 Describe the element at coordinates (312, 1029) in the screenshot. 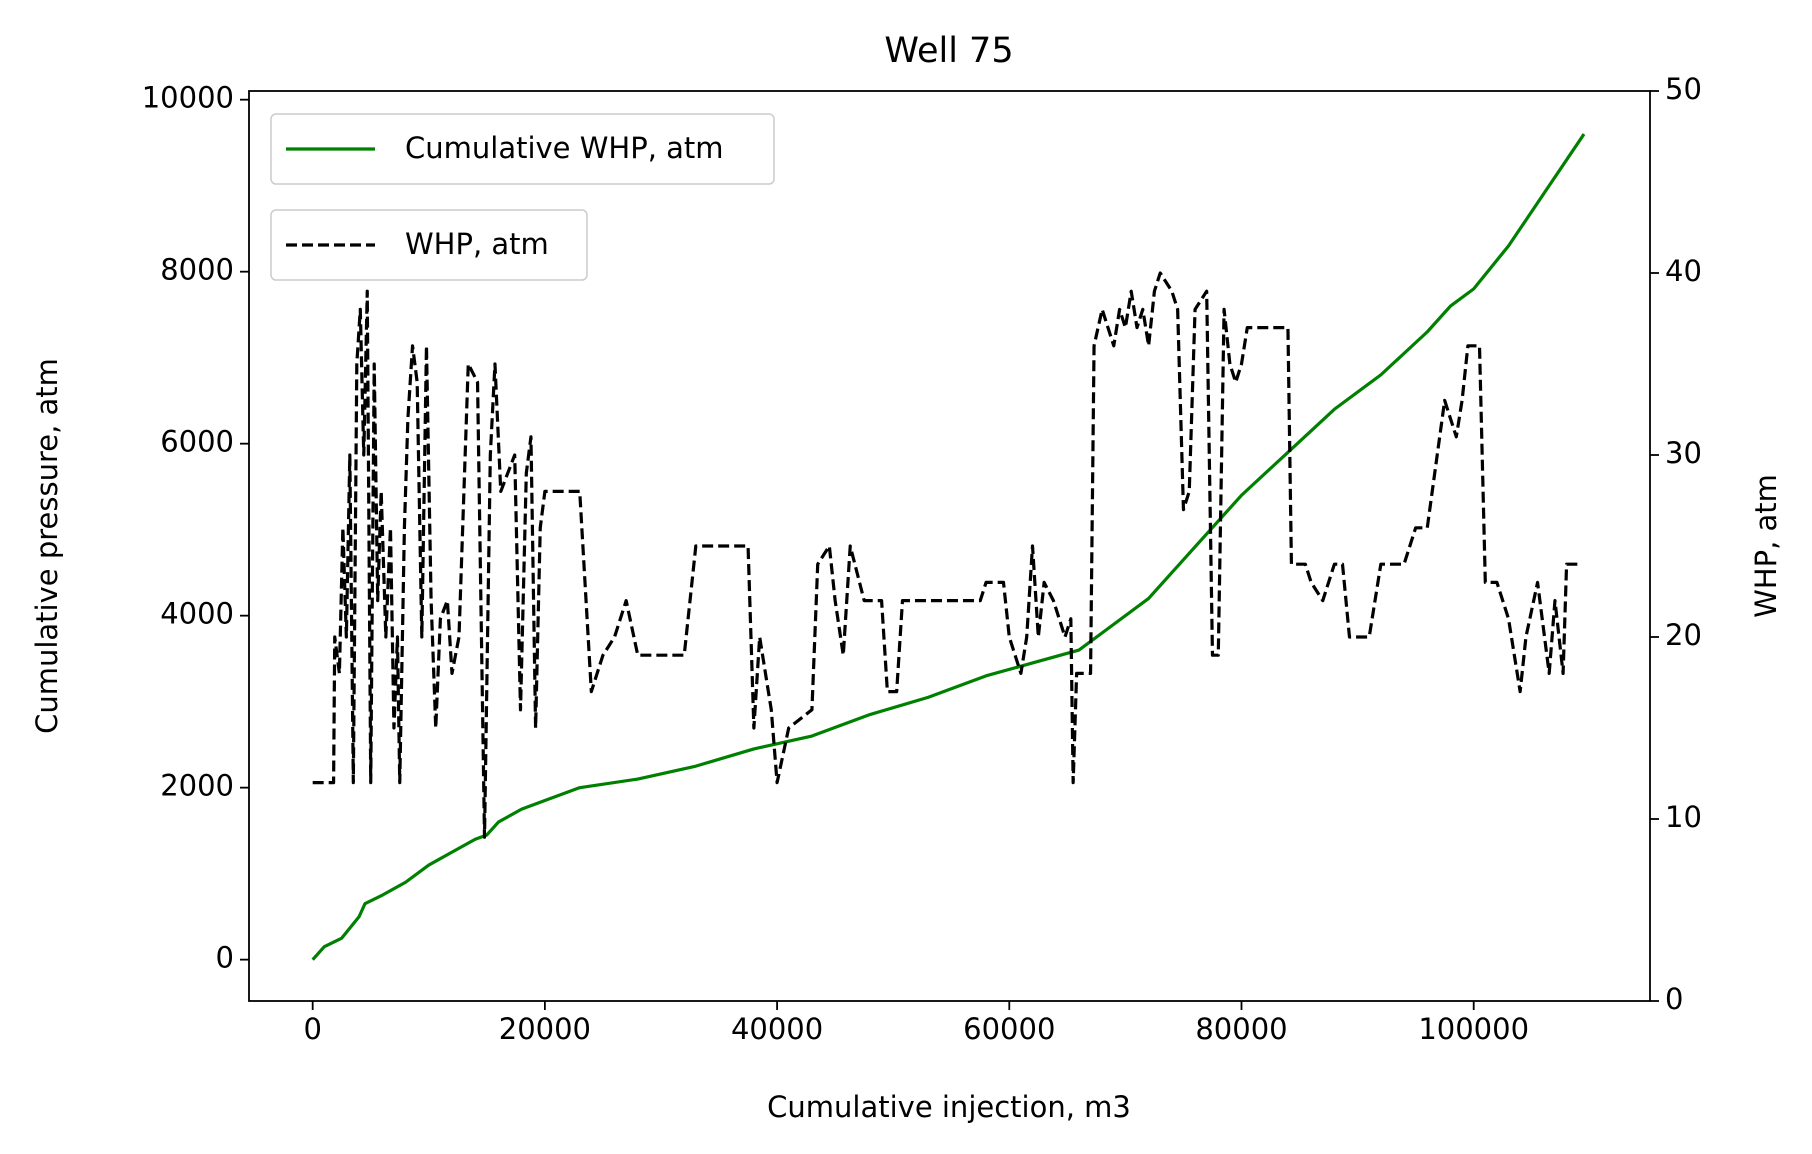

I see `x-tick-label: 0` at that location.